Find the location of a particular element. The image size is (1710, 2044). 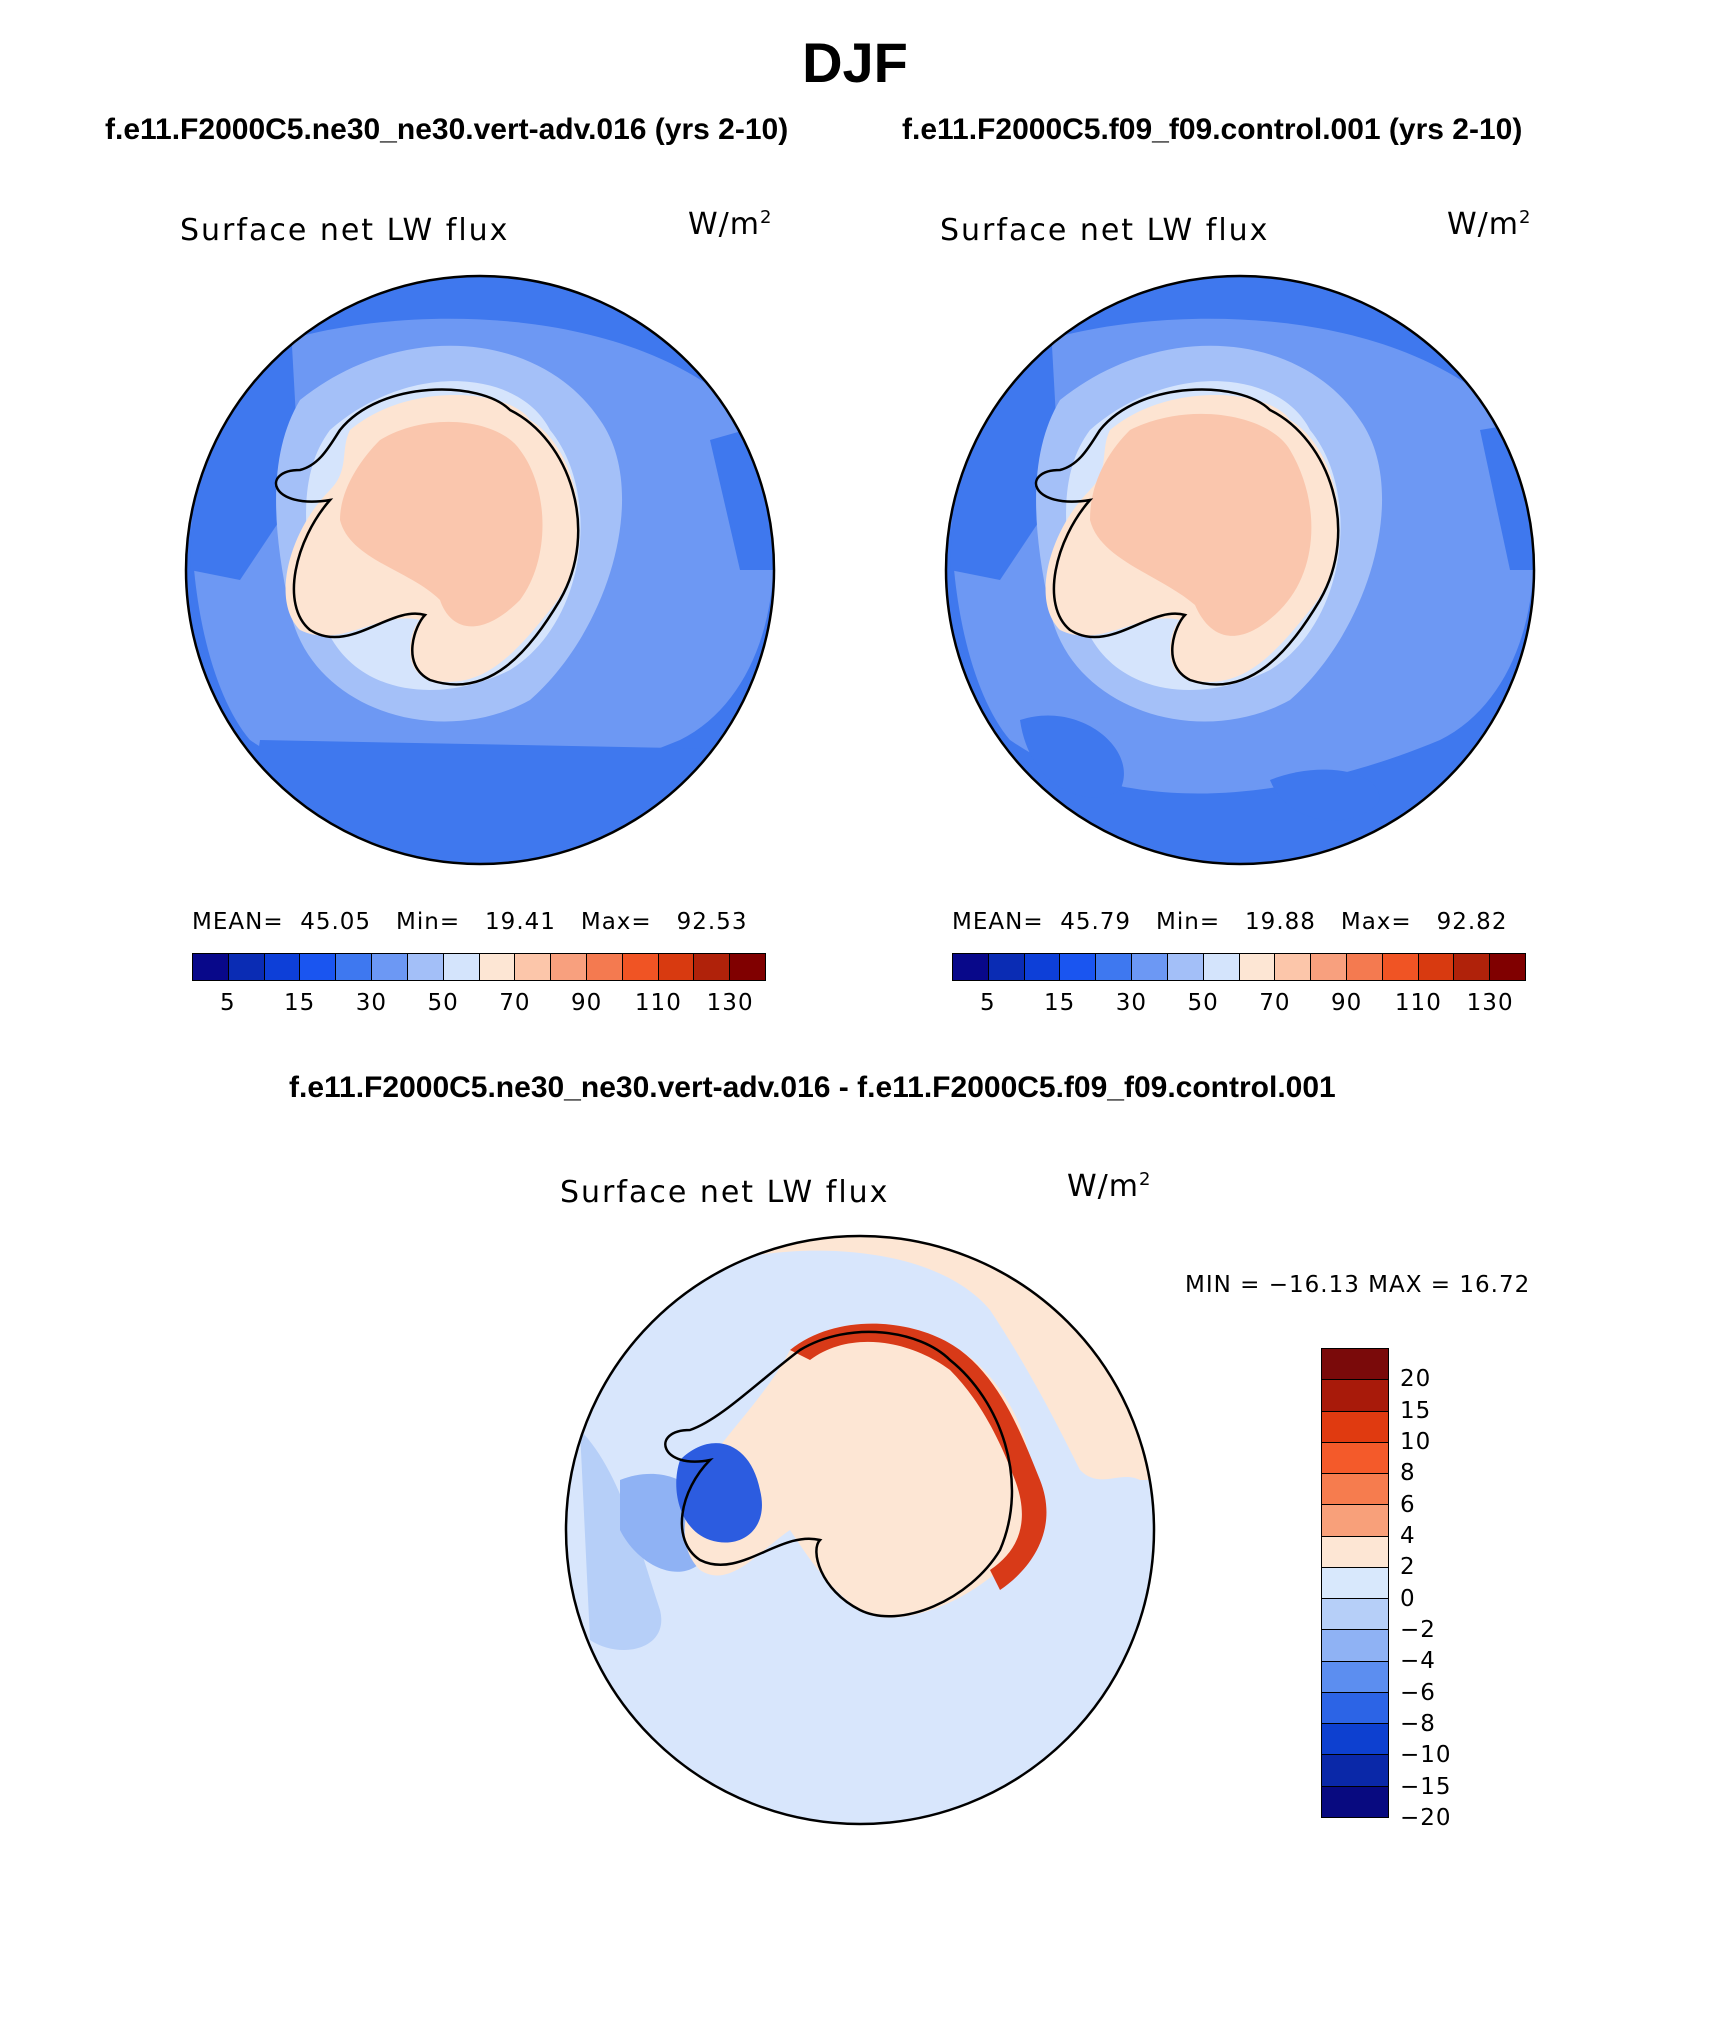

left-polar-map is located at coordinates (480, 570).